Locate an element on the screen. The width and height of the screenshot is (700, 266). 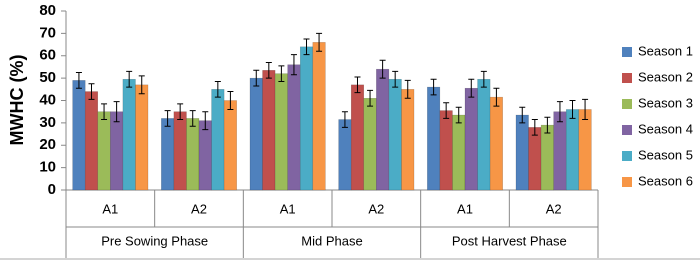
y-tick-label: 20 is located at coordinates (47, 144).